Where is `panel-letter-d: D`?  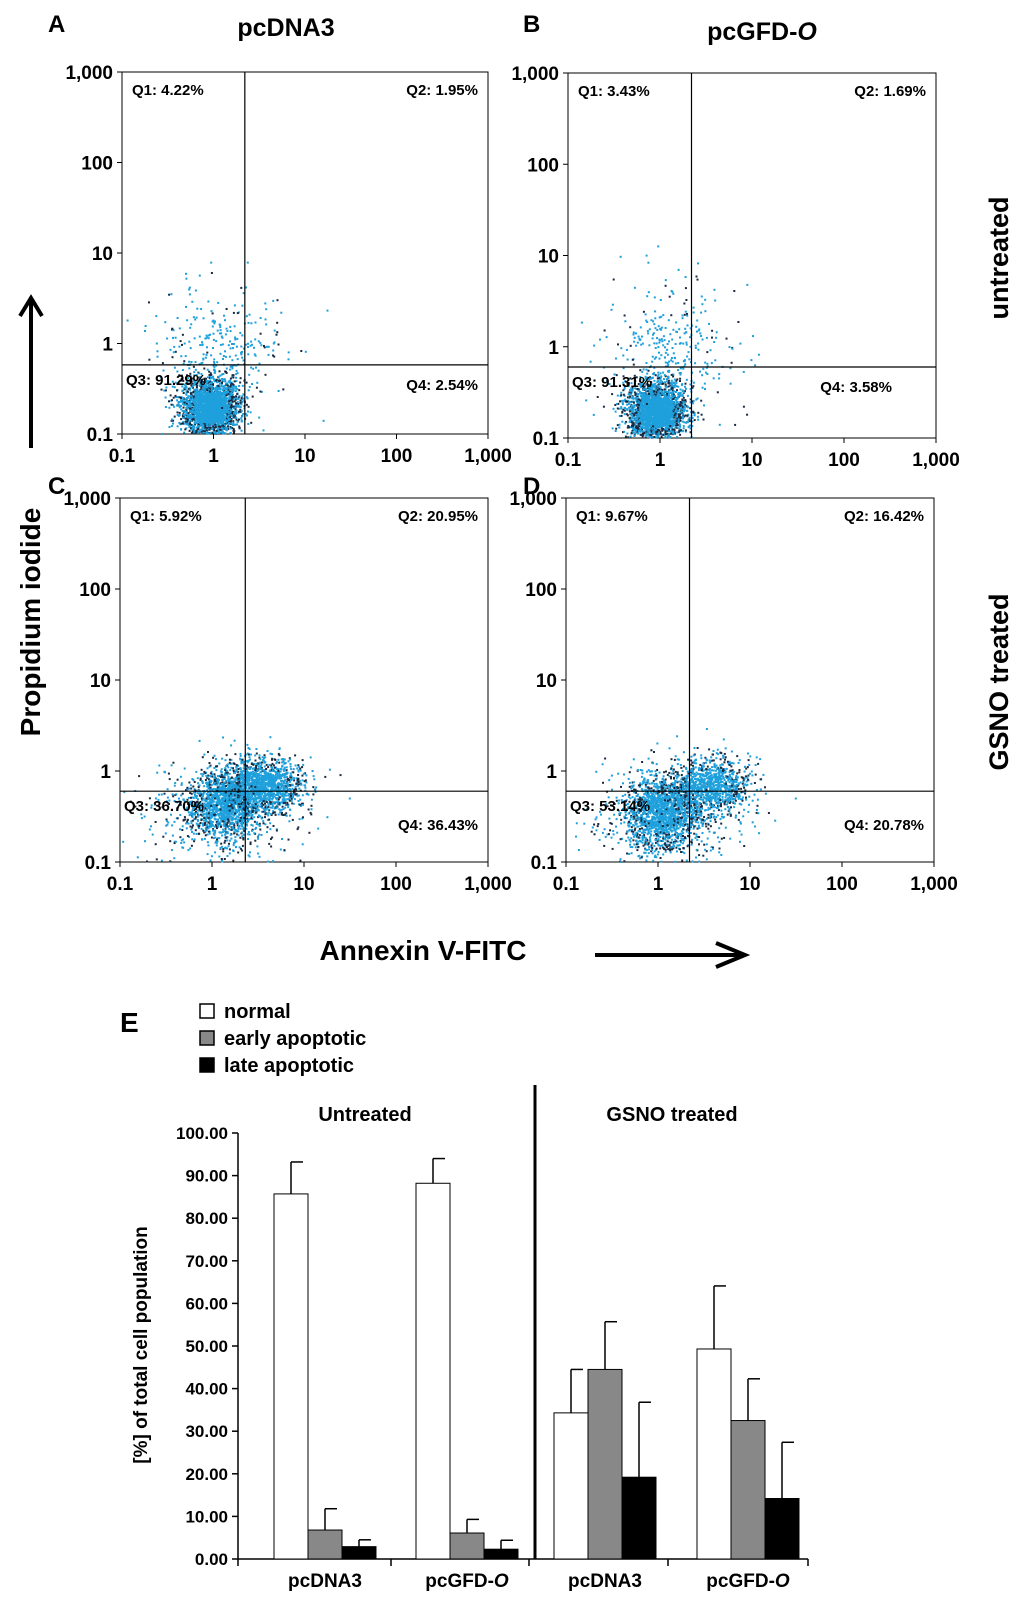
panel-letter-d: D is located at coordinates (531, 486).